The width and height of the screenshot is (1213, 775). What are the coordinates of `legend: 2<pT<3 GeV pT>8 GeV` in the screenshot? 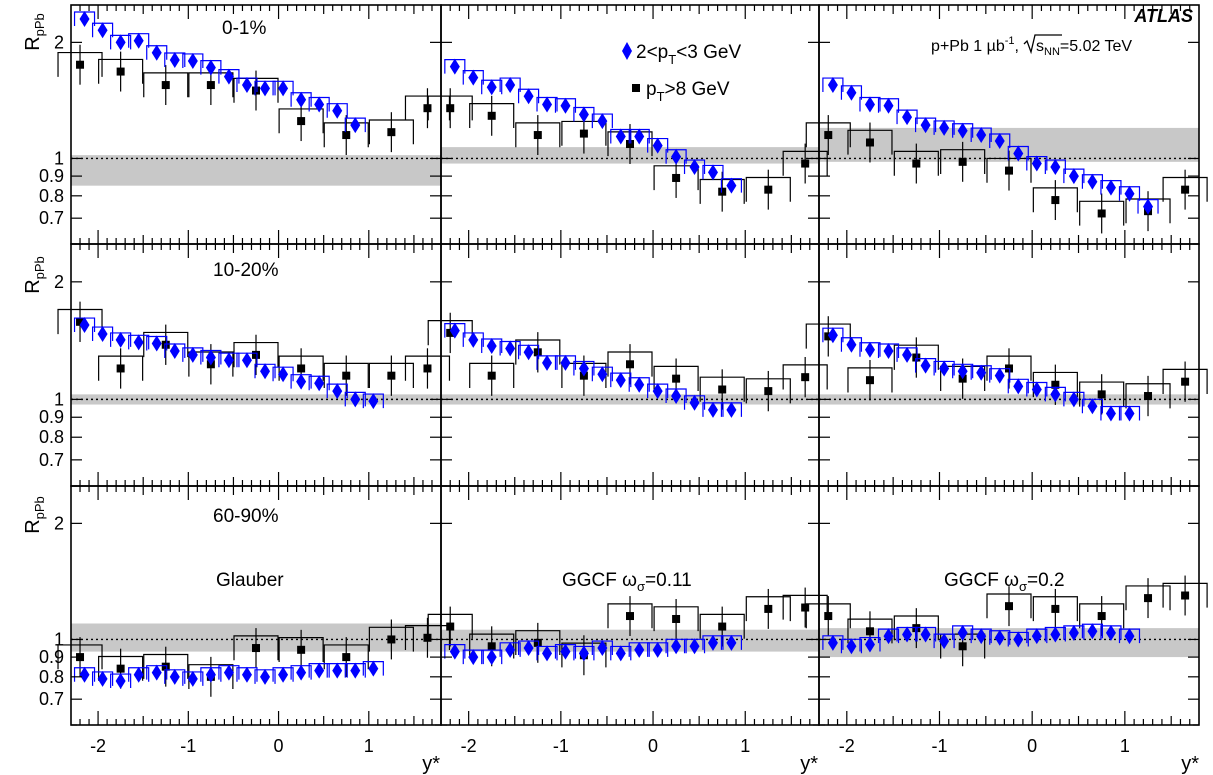 It's located at (681, 73).